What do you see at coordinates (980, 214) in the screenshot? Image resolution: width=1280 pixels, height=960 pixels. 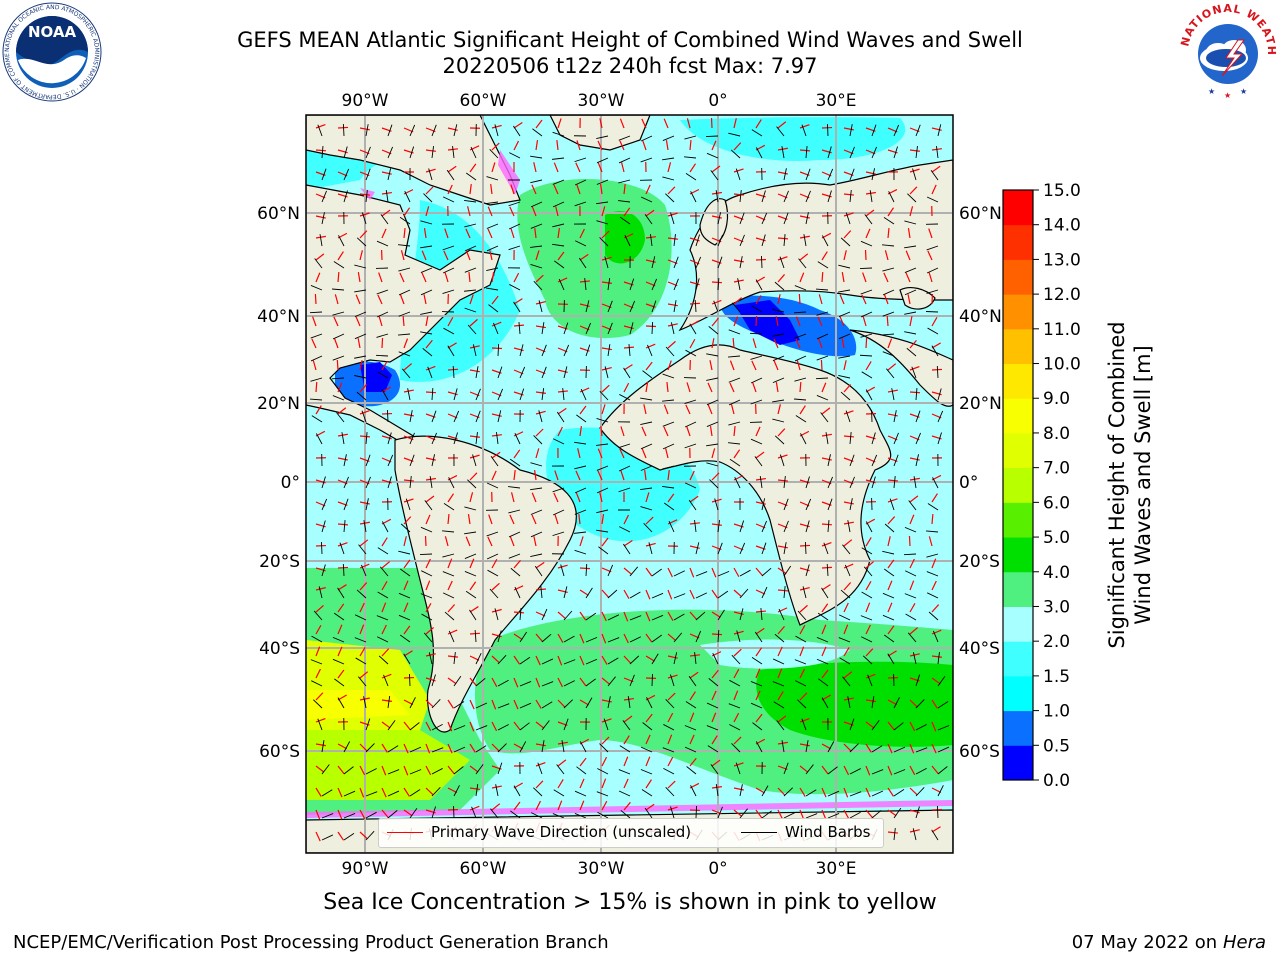 I see `lat-label-right: 60°N` at bounding box center [980, 214].